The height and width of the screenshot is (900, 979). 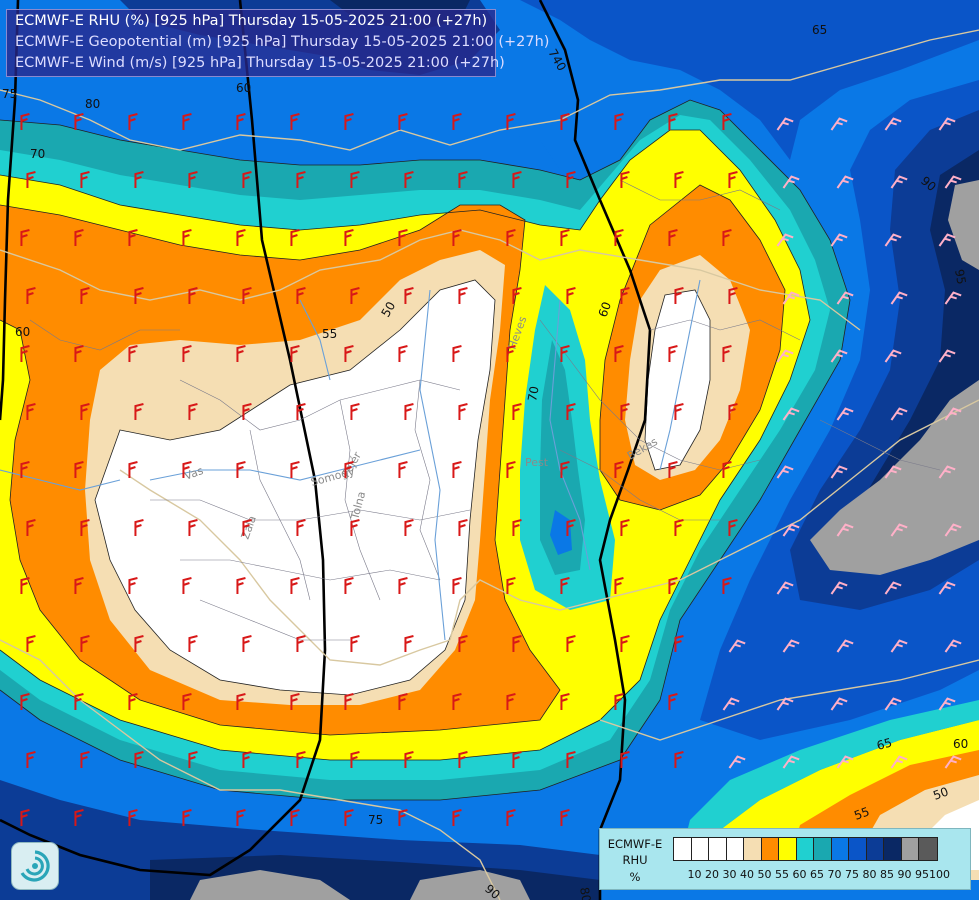 I want to click on legend-variable: RHU, so click(x=635, y=860).